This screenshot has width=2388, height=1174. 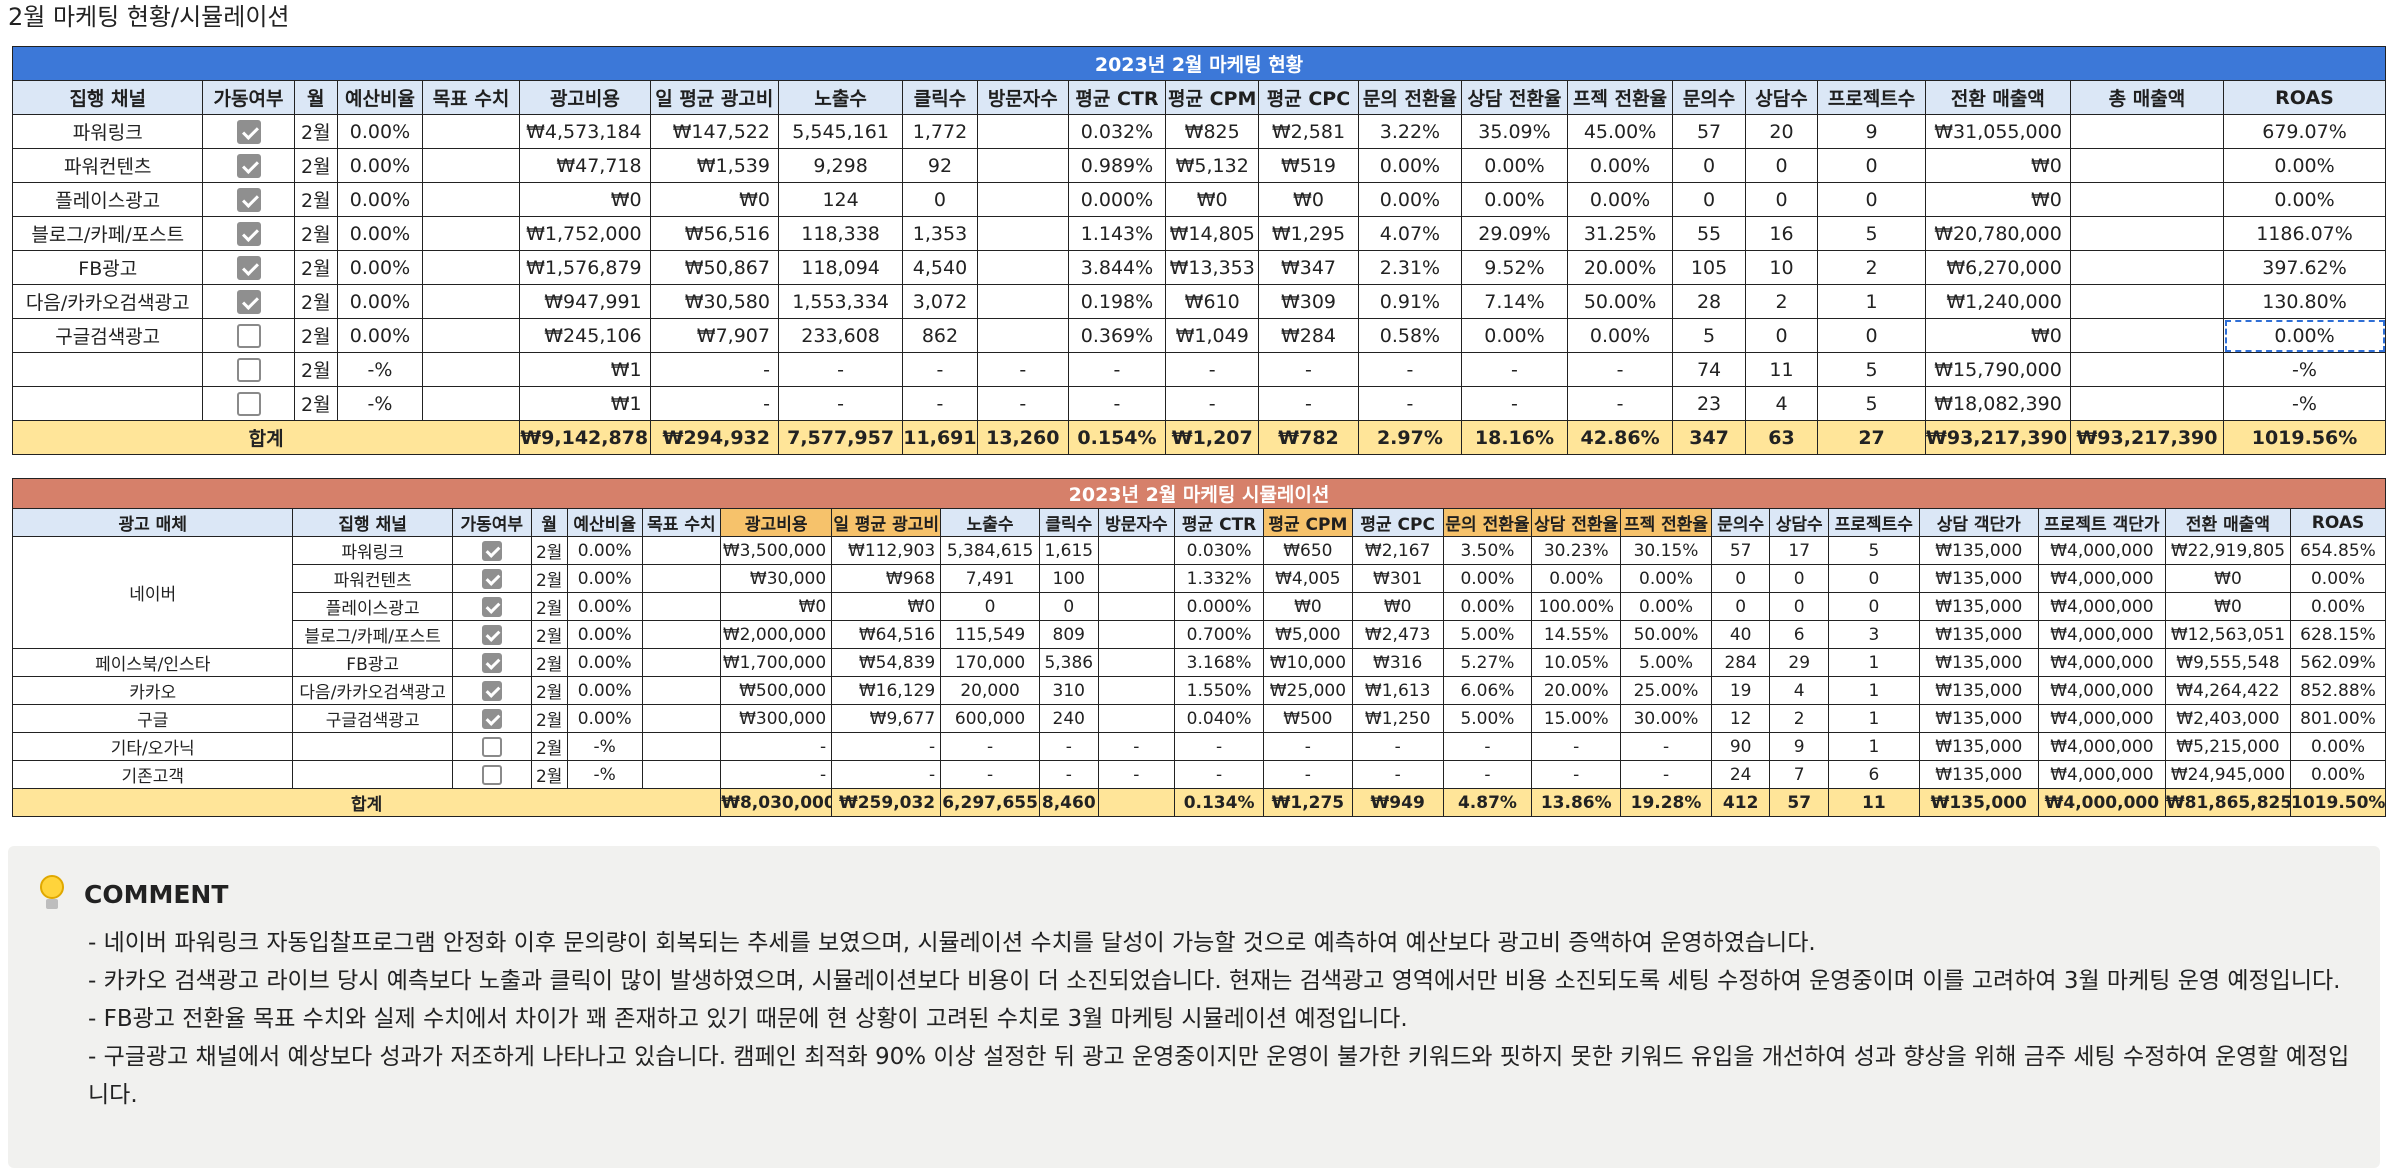 I want to click on table-cell: ₩0, so click(x=2228, y=578).